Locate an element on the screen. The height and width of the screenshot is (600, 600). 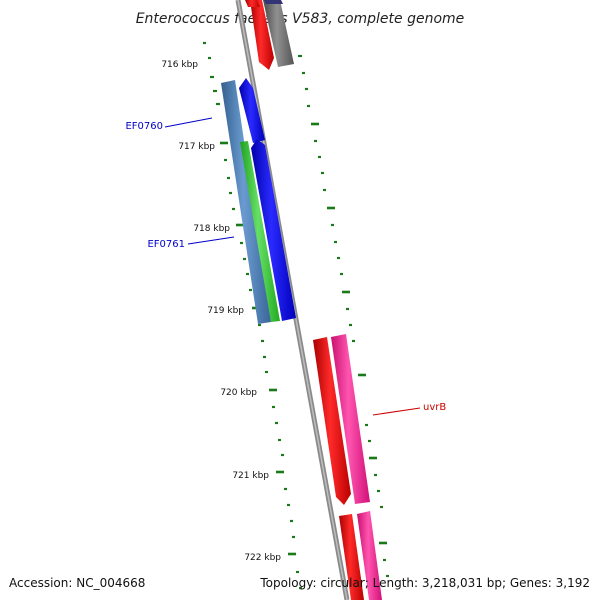
feature-red-bottom is located at coordinates (351, 557).